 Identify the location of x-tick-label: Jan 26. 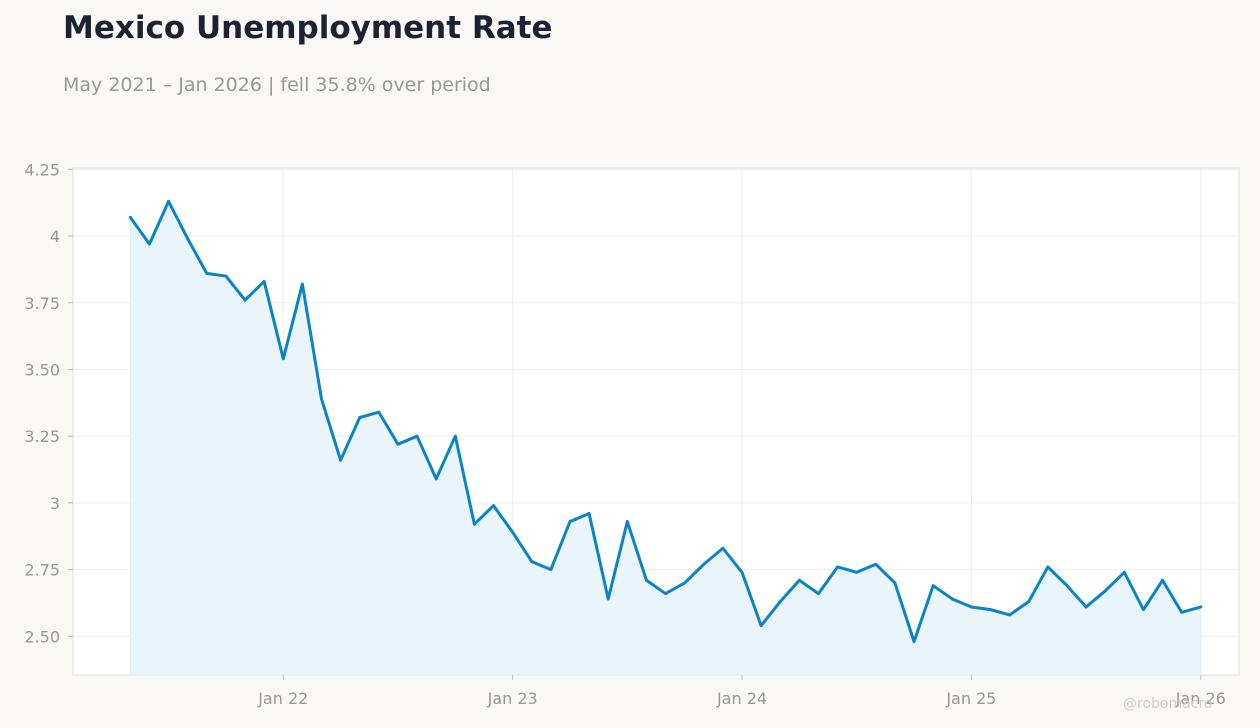
(1200, 698).